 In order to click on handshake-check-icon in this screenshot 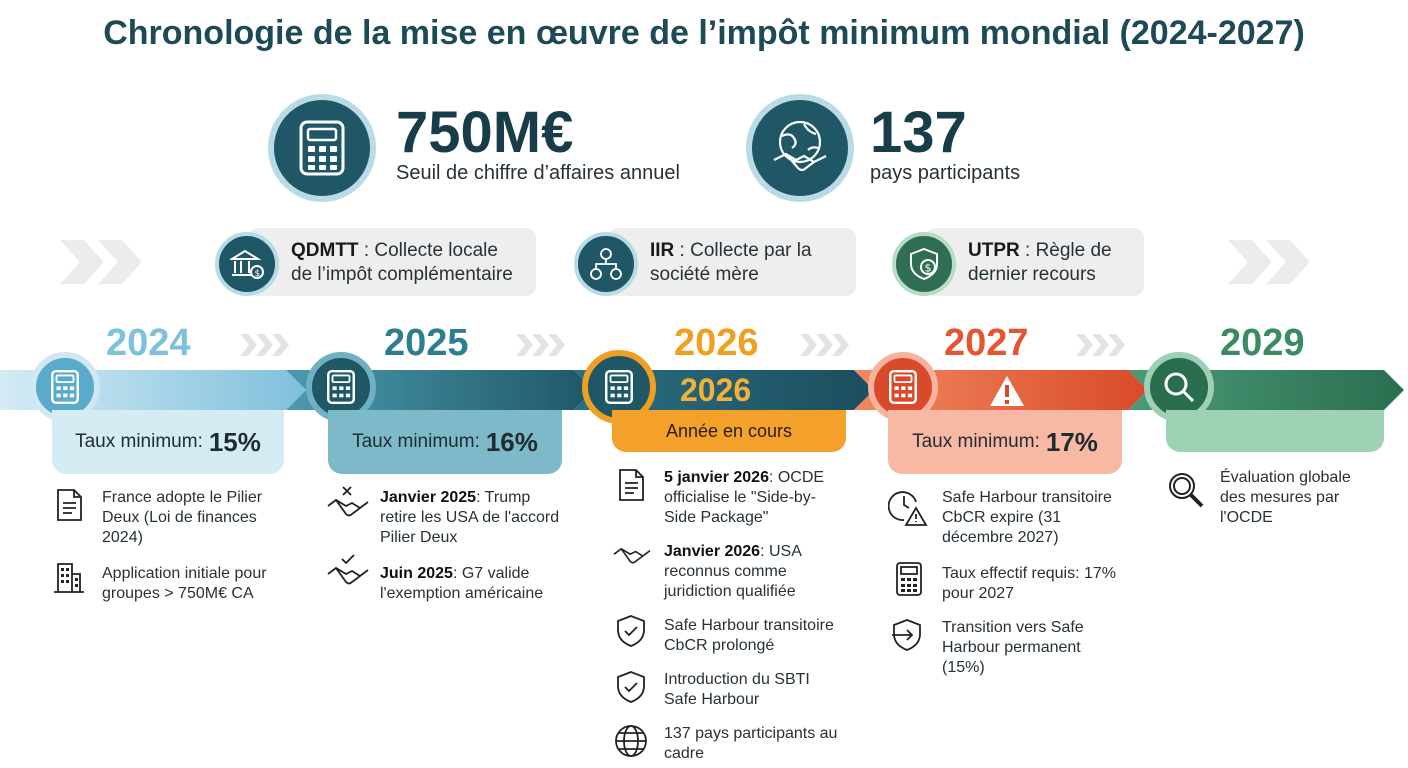, I will do `click(348, 569)`.